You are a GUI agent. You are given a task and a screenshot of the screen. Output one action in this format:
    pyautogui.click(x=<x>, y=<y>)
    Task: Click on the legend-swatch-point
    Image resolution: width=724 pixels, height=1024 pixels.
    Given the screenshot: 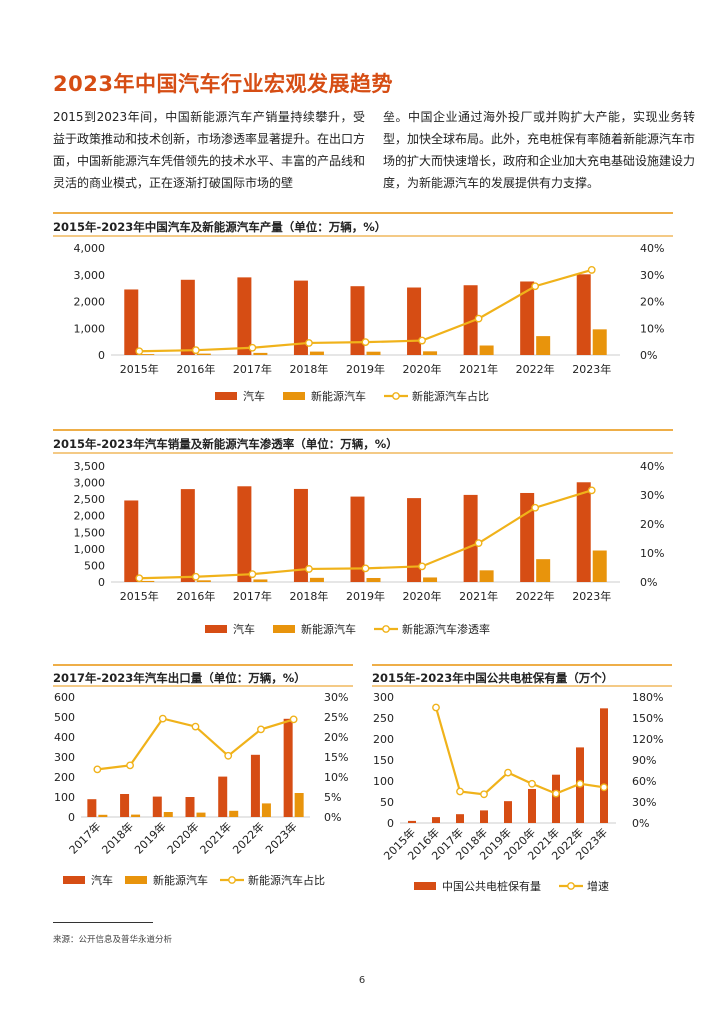 What is the action you would take?
    pyautogui.click(x=386, y=629)
    